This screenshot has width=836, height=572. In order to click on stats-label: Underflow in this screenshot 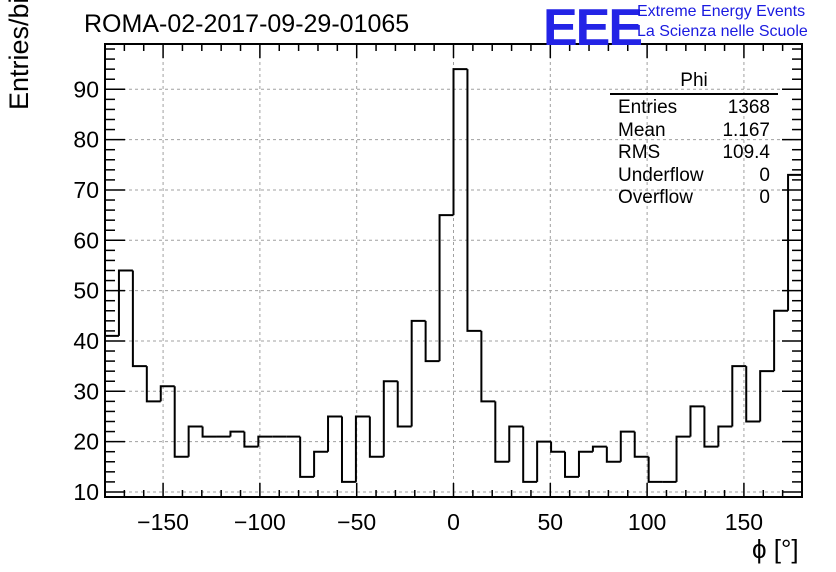, I will do `click(661, 175)`.